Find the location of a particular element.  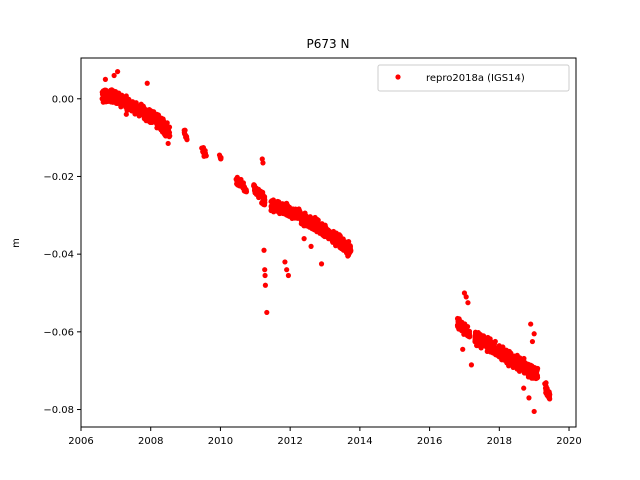

x-tick-label: 2020 is located at coordinates (568, 441).